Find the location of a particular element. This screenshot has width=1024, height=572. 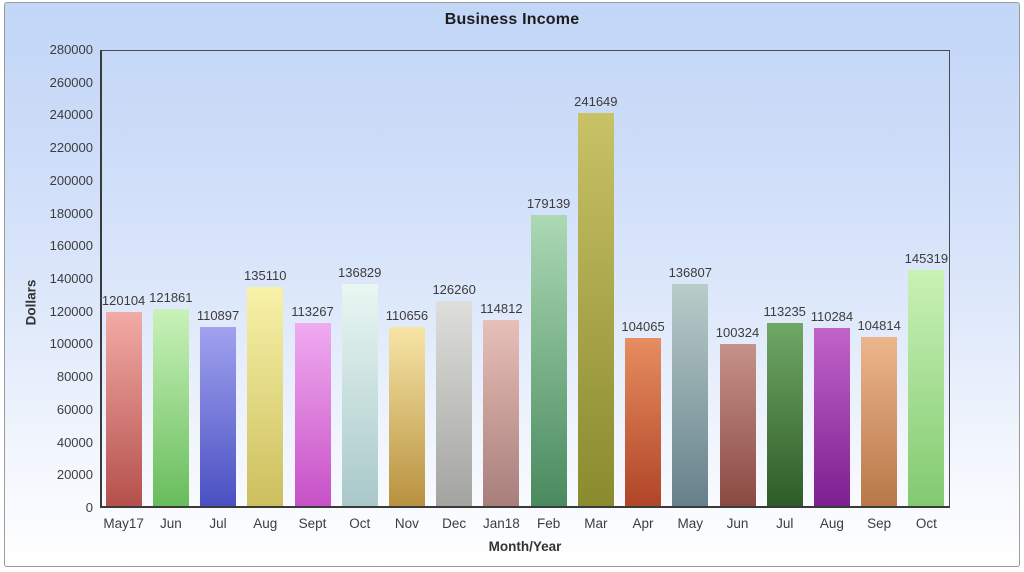

bar-mar is located at coordinates (595, 309).